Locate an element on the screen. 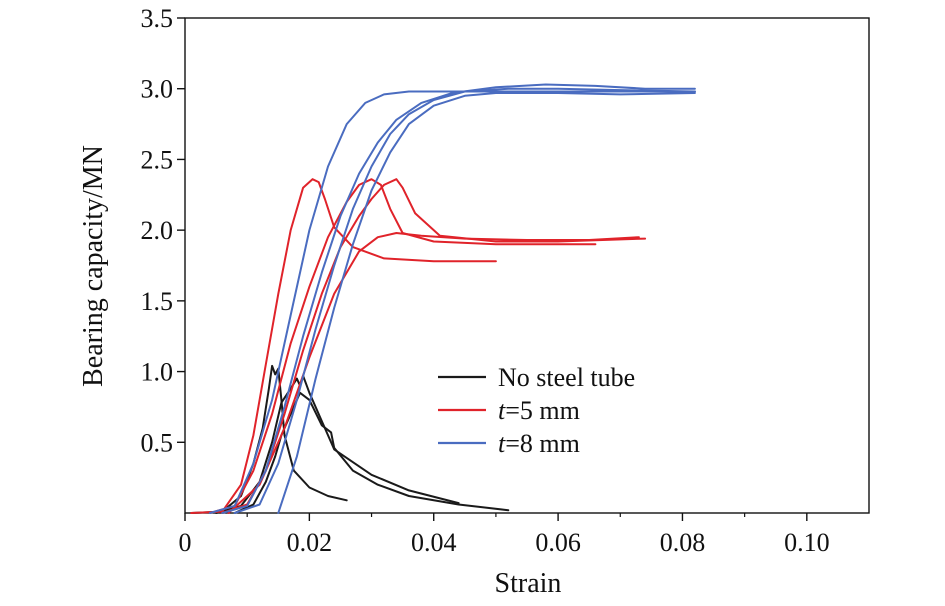 The width and height of the screenshot is (945, 606). y-axis-title: Bearing capacity/MN is located at coordinates (93, 266).